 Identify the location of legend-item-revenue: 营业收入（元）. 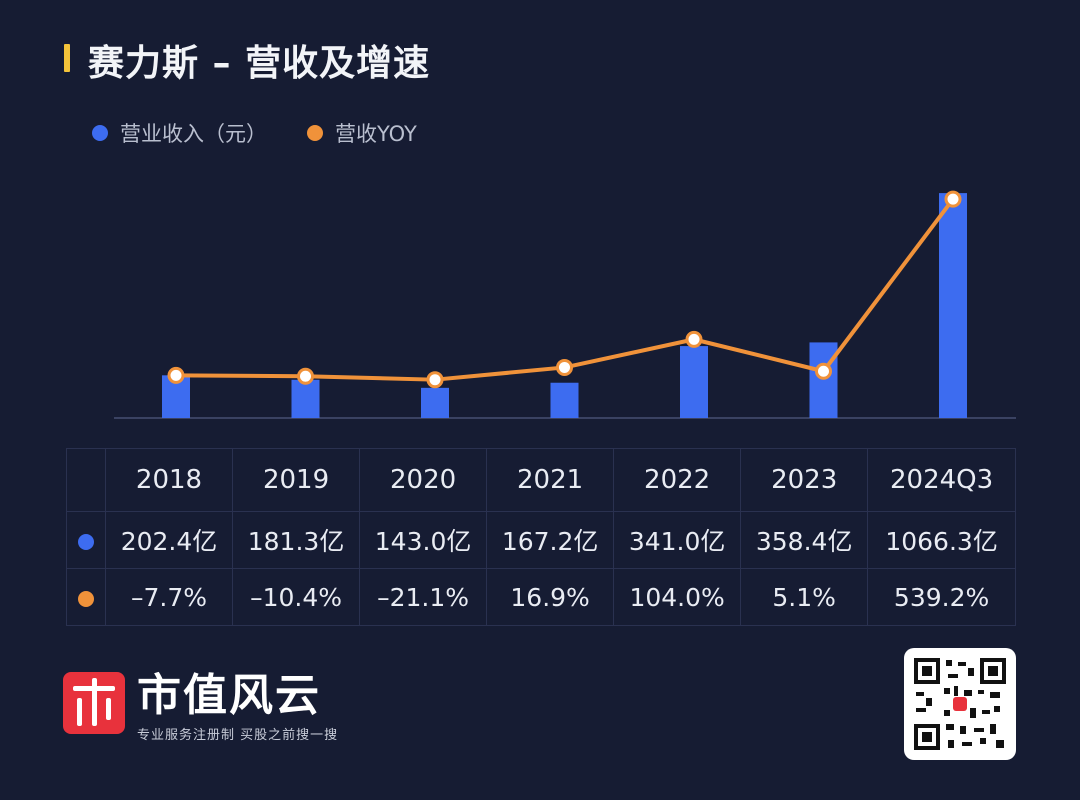
(179, 133).